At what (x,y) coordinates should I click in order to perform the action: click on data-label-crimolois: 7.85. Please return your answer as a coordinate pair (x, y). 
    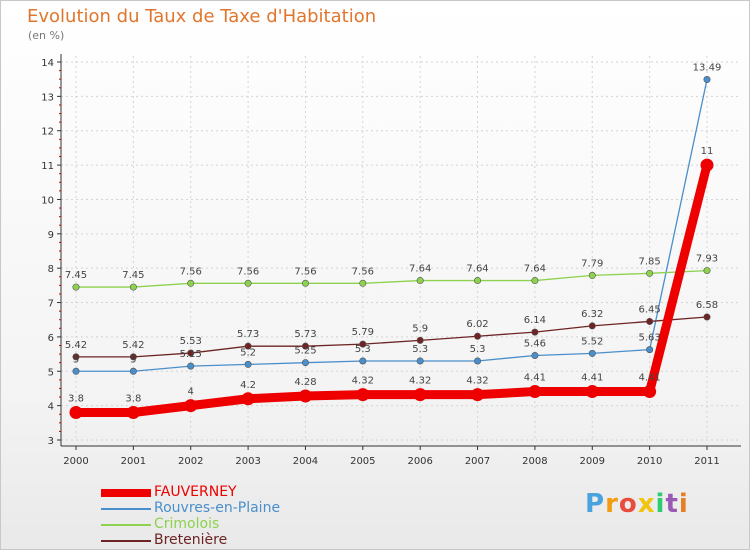
    Looking at the image, I should click on (650, 261).